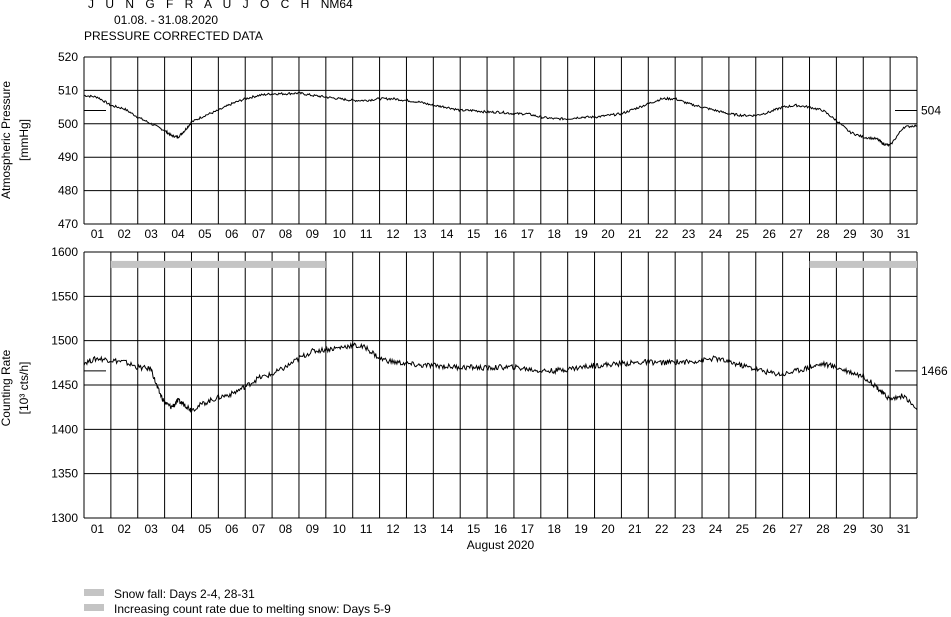  I want to click on y-tick-label: 500, so click(68, 124).